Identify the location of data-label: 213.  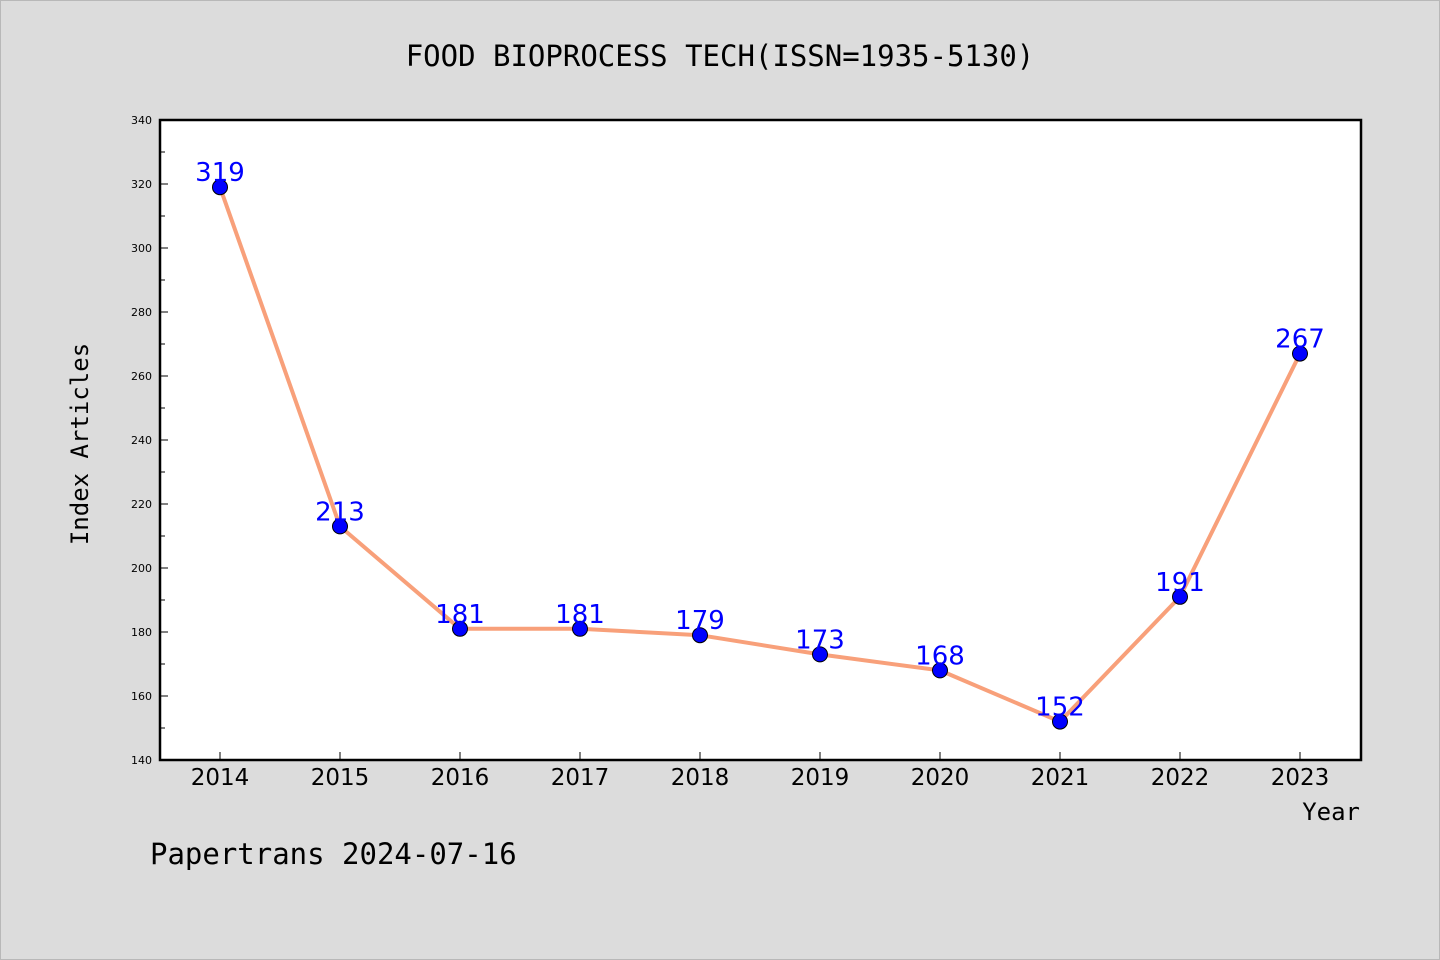
(340, 512).